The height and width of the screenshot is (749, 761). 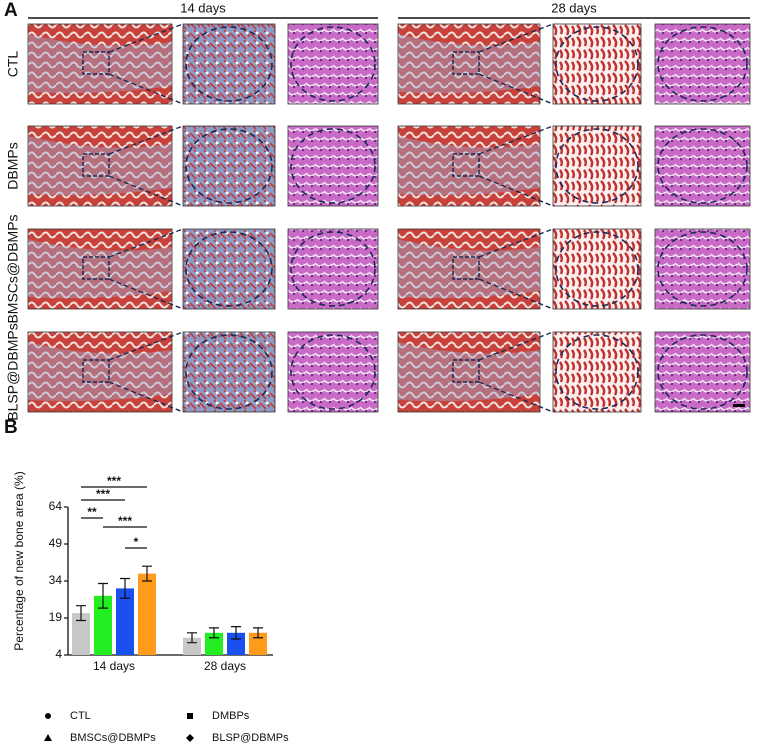 What do you see at coordinates (92, 512) in the screenshot?
I see `significance-label: **` at bounding box center [92, 512].